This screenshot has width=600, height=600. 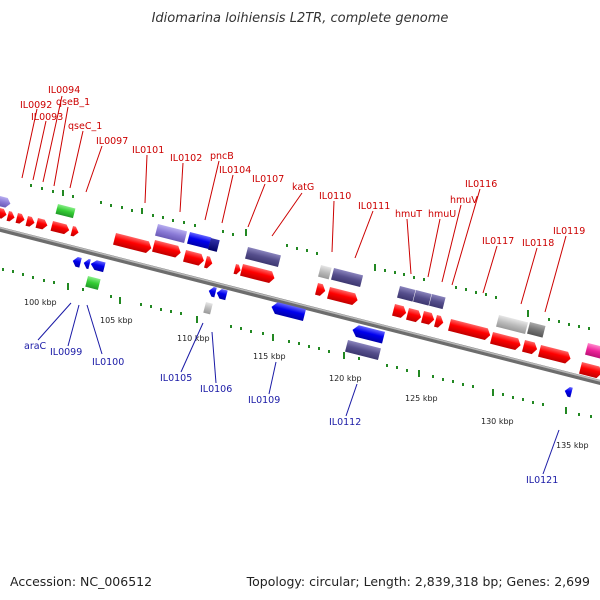 What do you see at coordinates (64, 90) in the screenshot?
I see `label-IL0094: IL0094` at bounding box center [64, 90].